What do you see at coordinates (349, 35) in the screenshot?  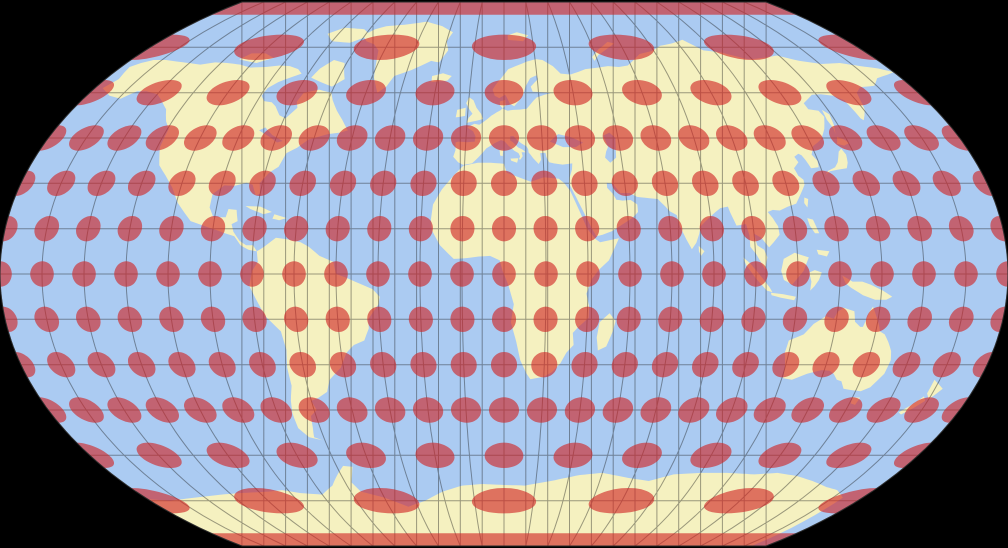 I see `ellesmere-island-landmass` at bounding box center [349, 35].